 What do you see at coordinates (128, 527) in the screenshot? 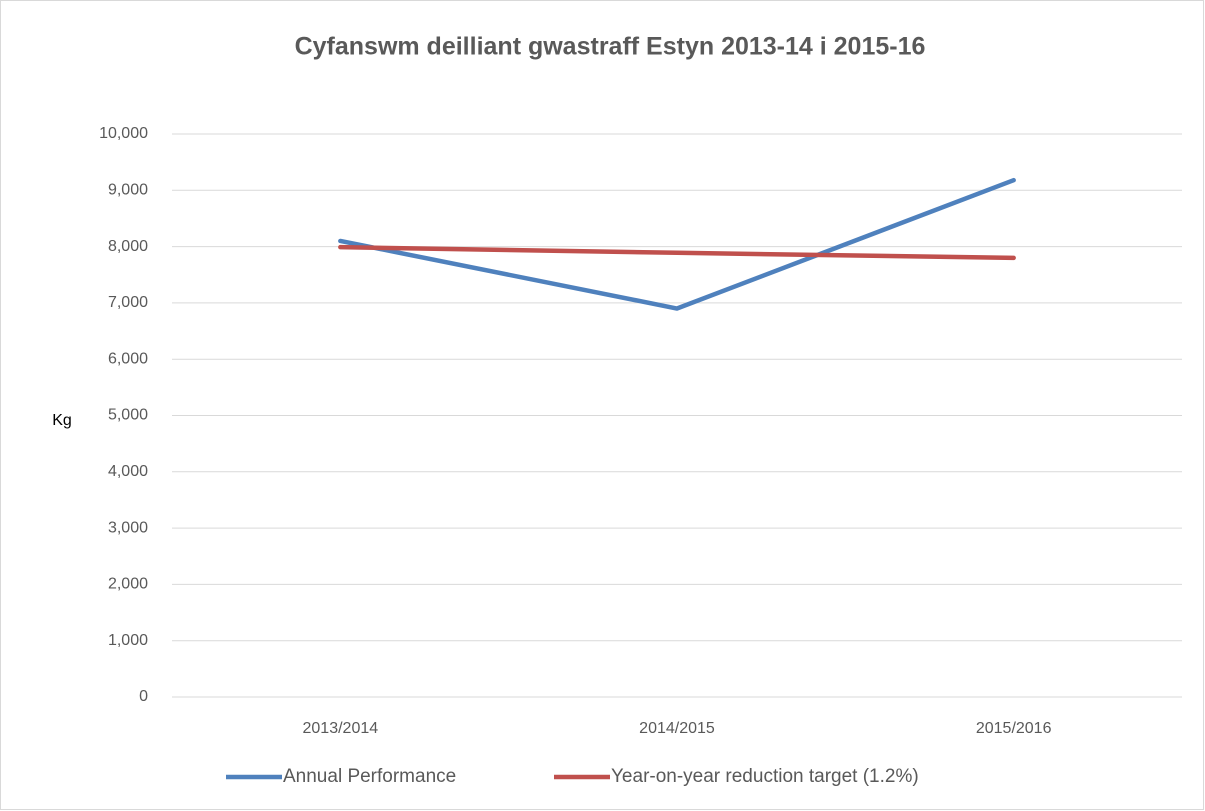
I see `y-tick-label: 3,000` at bounding box center [128, 527].